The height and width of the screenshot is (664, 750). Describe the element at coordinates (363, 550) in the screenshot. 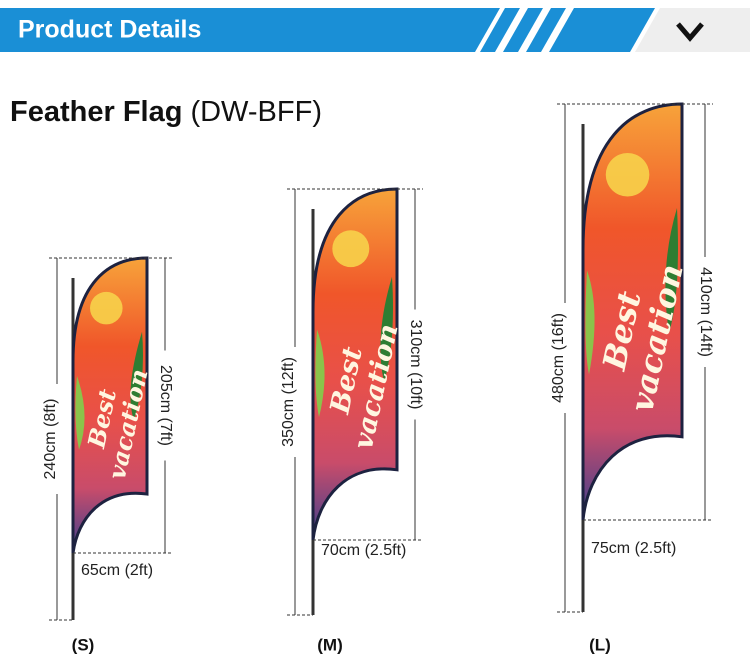

I see `width-label: 70cm (2.5ft)` at that location.